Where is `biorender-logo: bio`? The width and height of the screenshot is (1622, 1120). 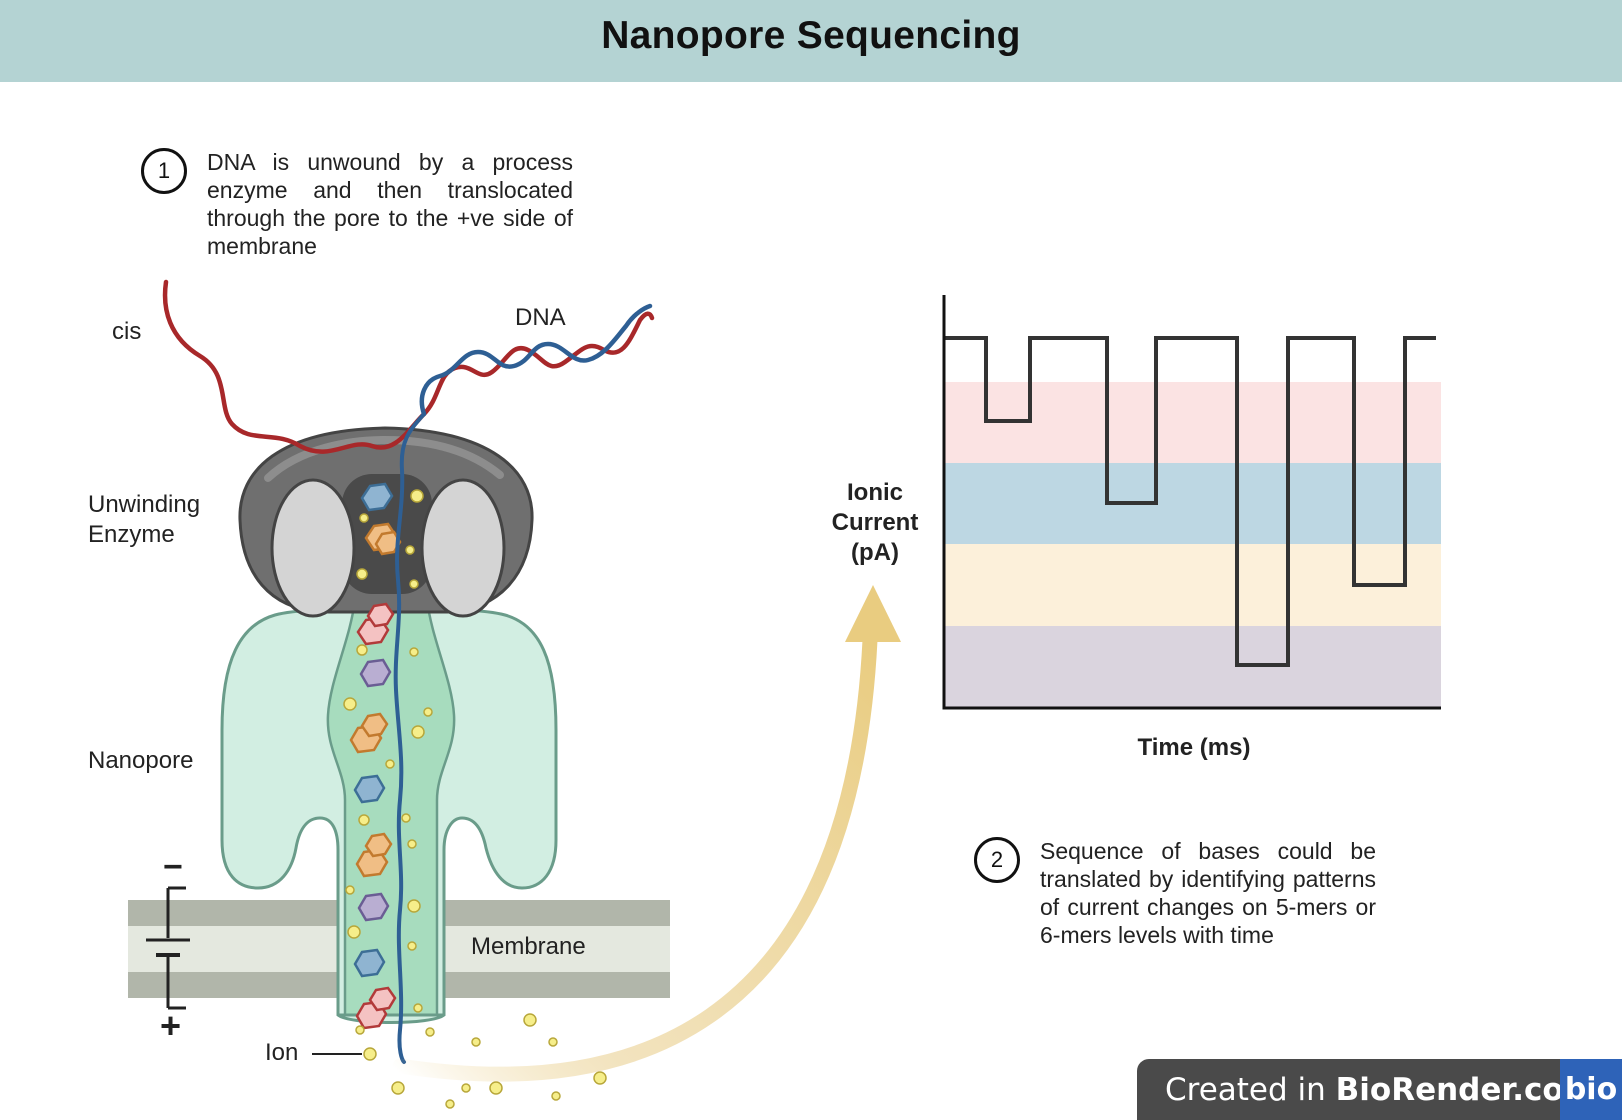
biorender-logo: bio is located at coordinates (1591, 1089).